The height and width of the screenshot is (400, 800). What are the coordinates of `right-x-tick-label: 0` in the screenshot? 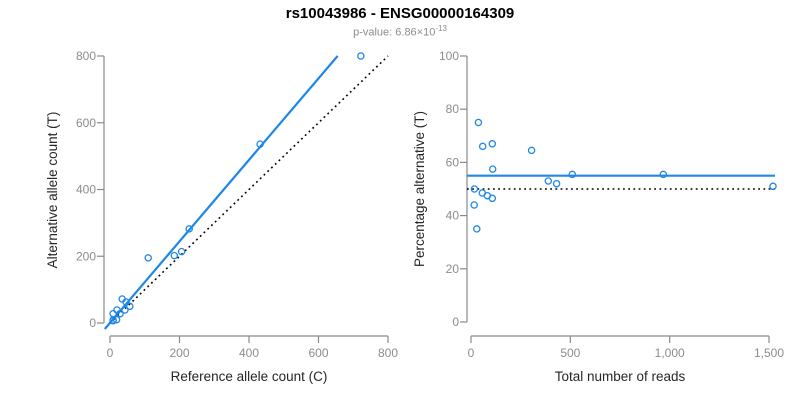 It's located at (471, 353).